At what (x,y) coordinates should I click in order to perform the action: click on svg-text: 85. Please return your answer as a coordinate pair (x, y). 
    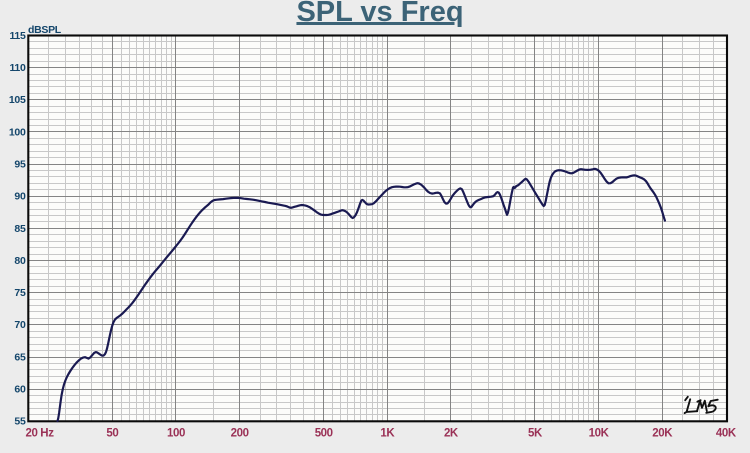
    Looking at the image, I should click on (20, 229).